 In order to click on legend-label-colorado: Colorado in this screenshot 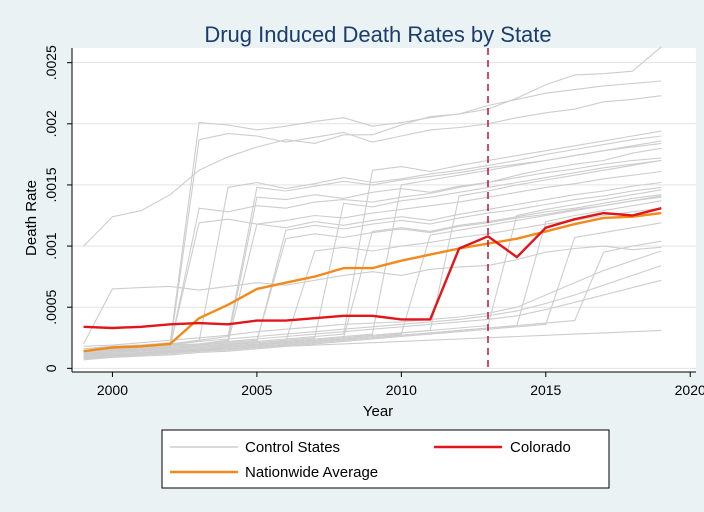, I will do `click(540, 447)`.